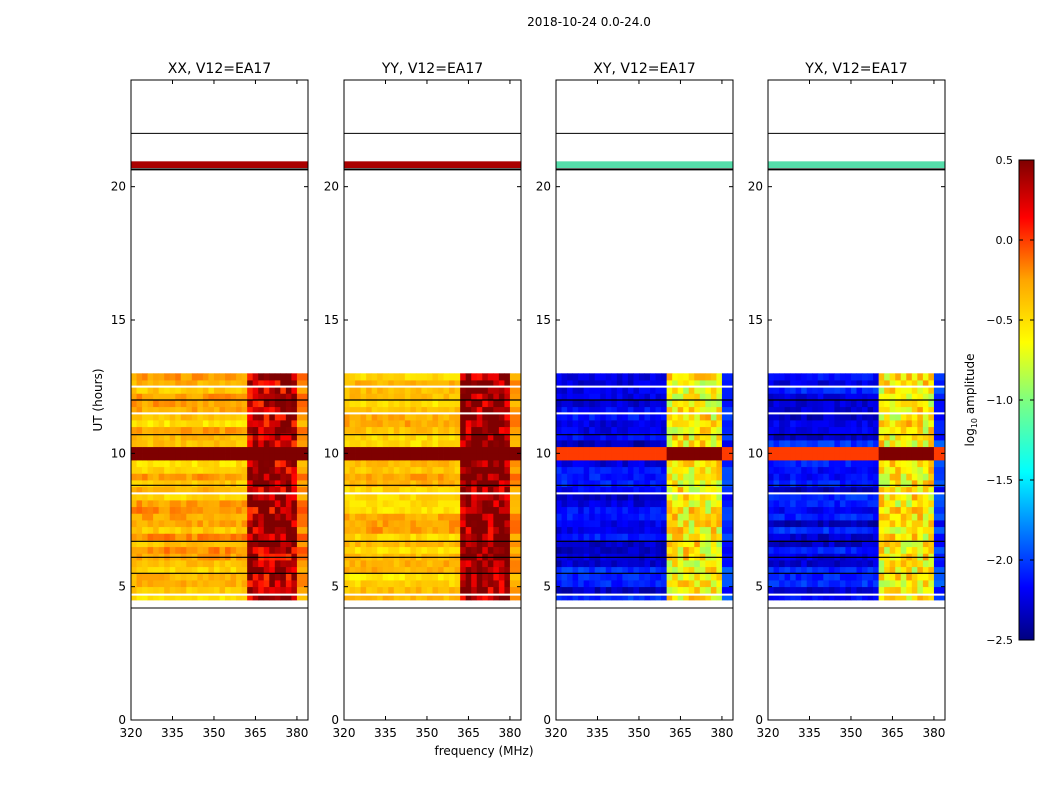  Describe the element at coordinates (543, 320) in the screenshot. I see `y-tick-label: 15` at that location.